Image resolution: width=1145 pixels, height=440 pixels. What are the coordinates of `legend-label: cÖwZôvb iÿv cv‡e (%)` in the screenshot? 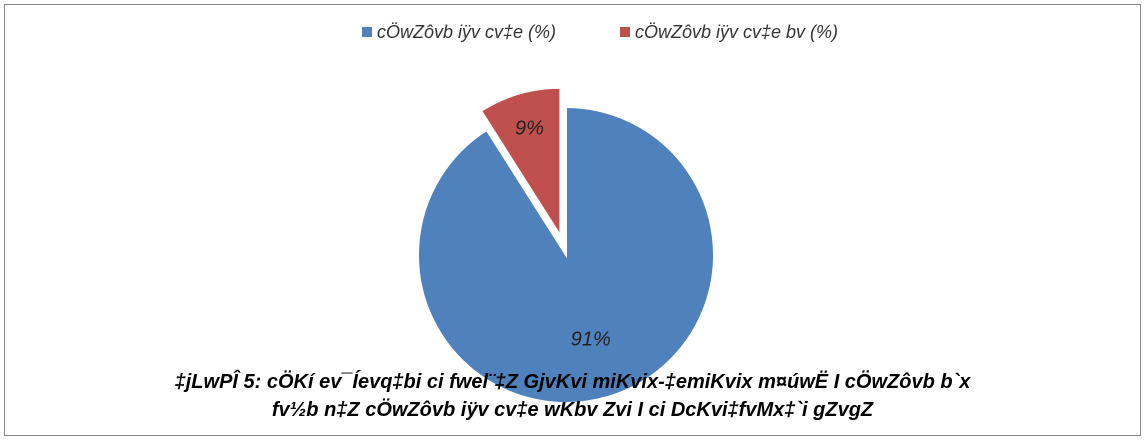 It's located at (466, 32).